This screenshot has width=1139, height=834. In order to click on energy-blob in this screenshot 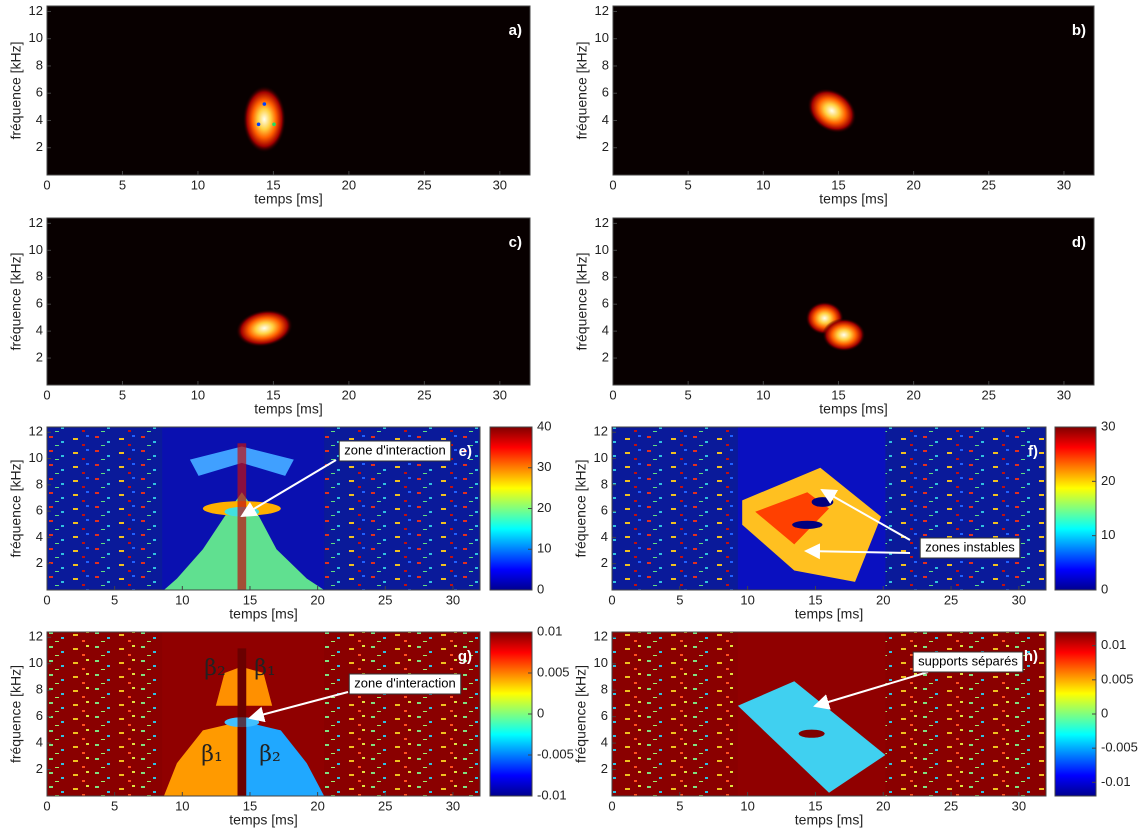, I will do `click(832, 111)`.